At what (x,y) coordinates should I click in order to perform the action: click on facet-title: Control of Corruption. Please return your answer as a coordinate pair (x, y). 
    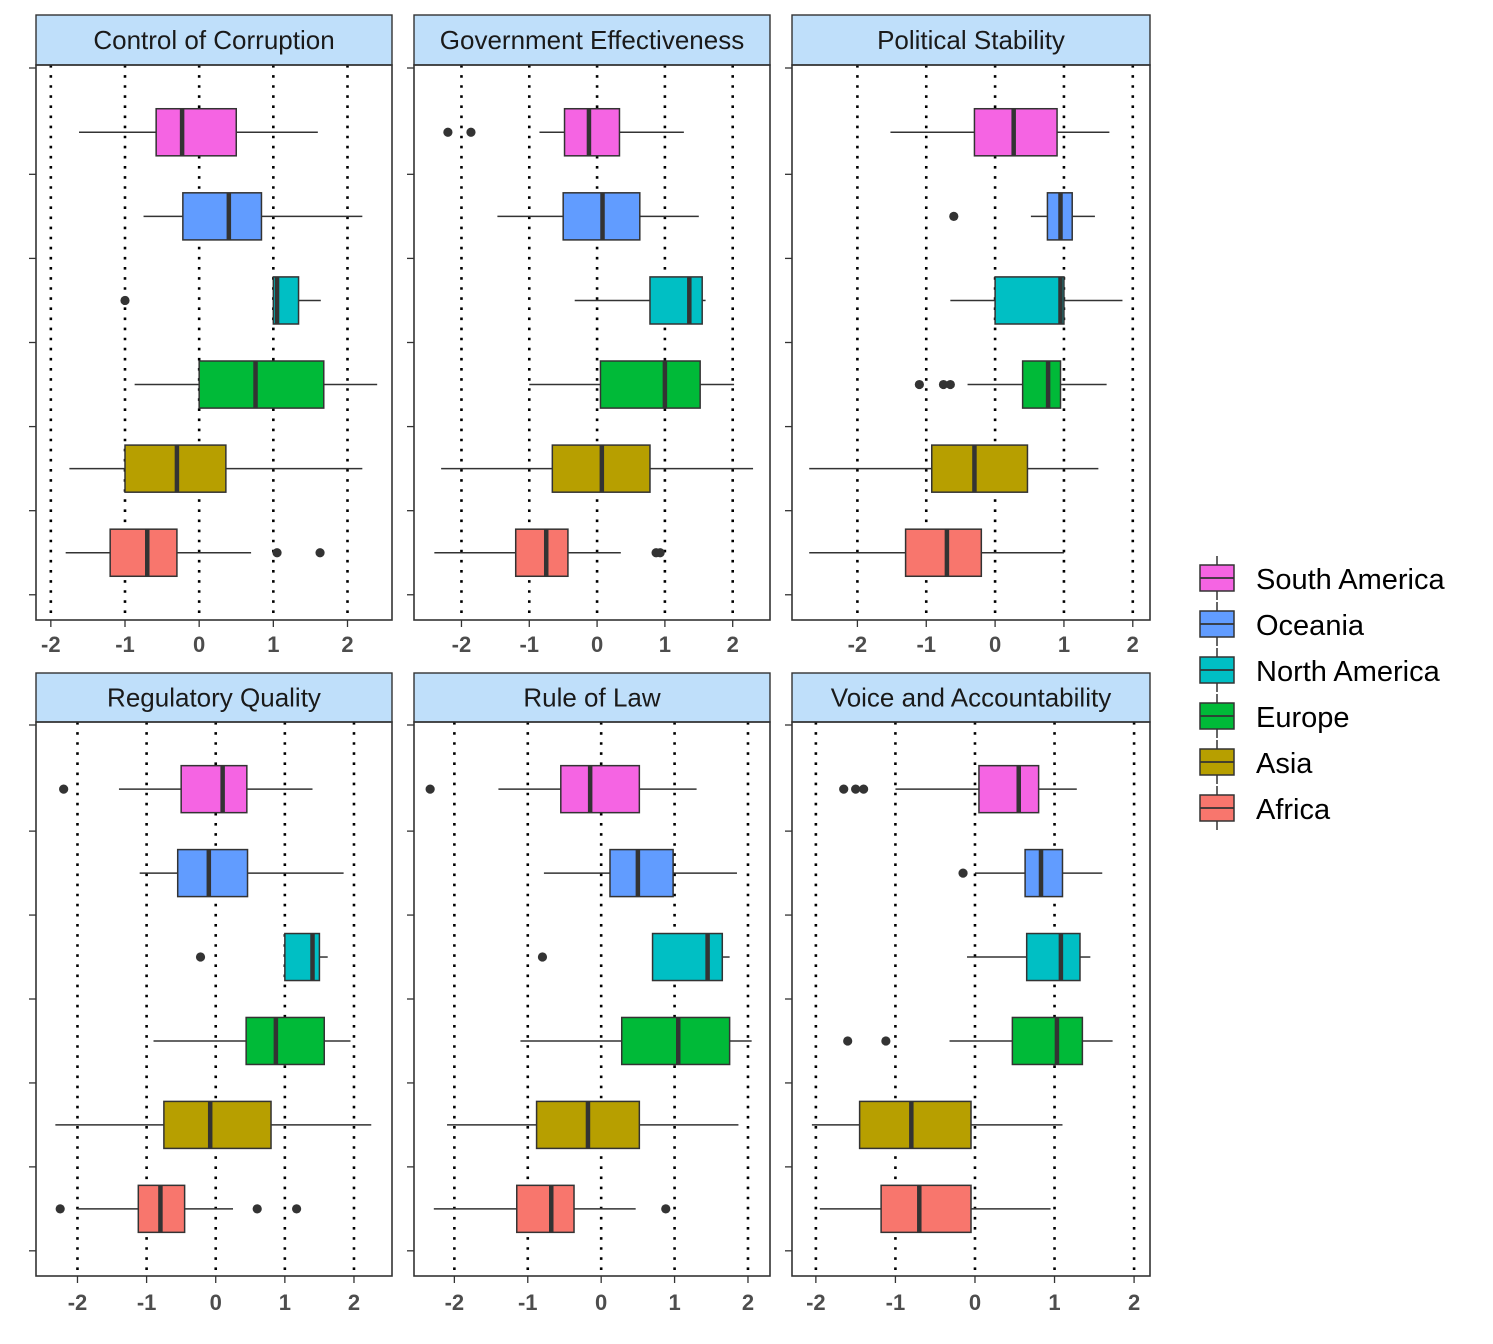
    Looking at the image, I should click on (213, 40).